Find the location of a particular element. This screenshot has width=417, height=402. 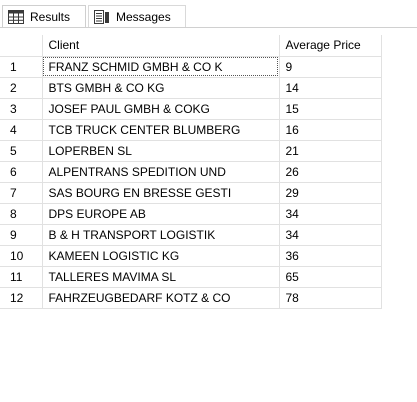

row-number: 8 is located at coordinates (21, 214).